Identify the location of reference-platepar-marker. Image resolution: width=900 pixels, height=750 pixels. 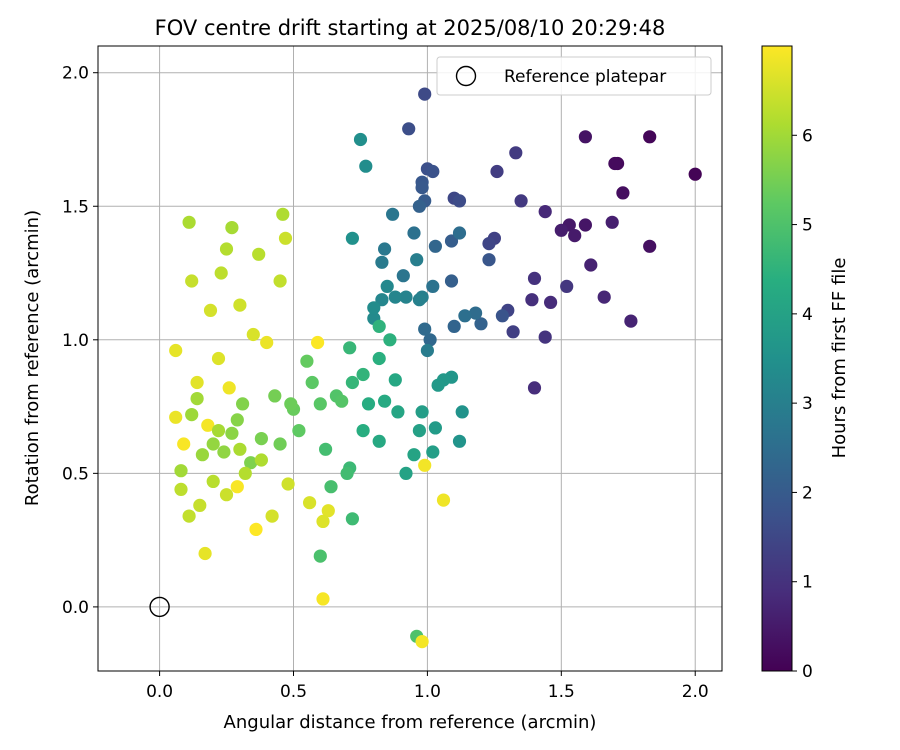
(159, 607).